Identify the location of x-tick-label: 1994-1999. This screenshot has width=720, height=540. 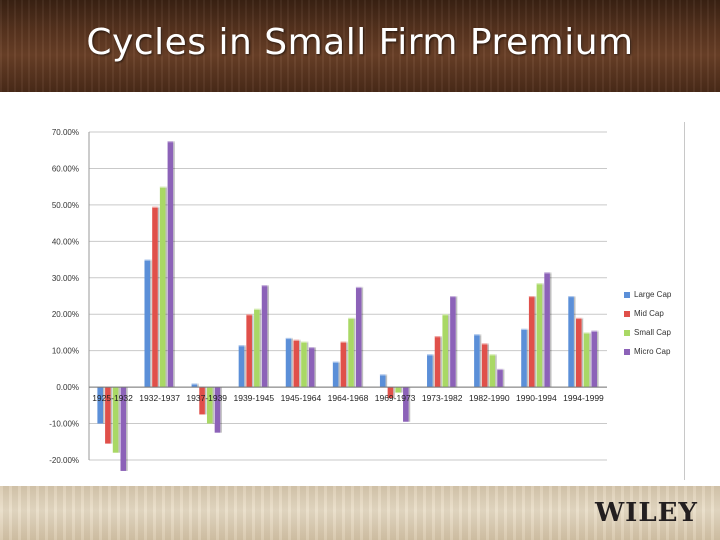
(583, 398).